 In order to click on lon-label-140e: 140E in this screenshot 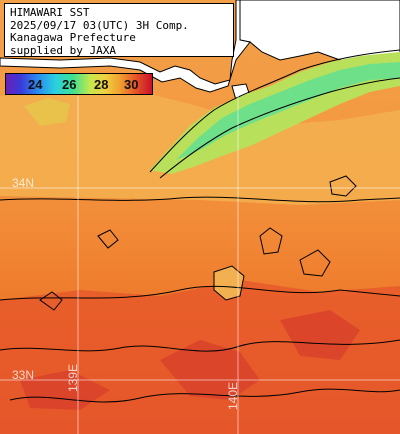, I will do `click(233, 395)`.